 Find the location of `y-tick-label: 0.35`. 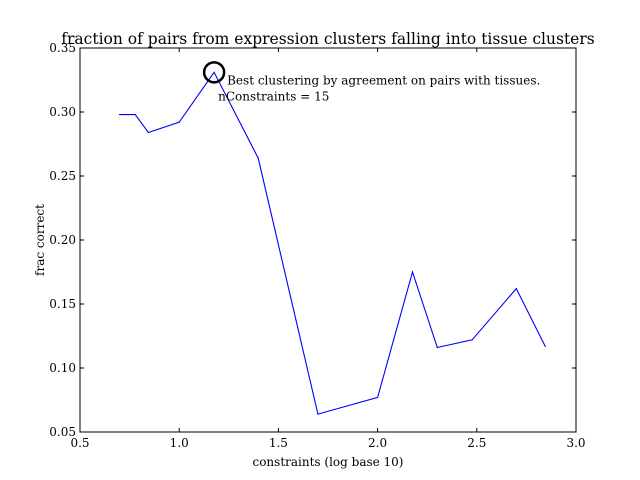

y-tick-label: 0.35 is located at coordinates (62, 48).